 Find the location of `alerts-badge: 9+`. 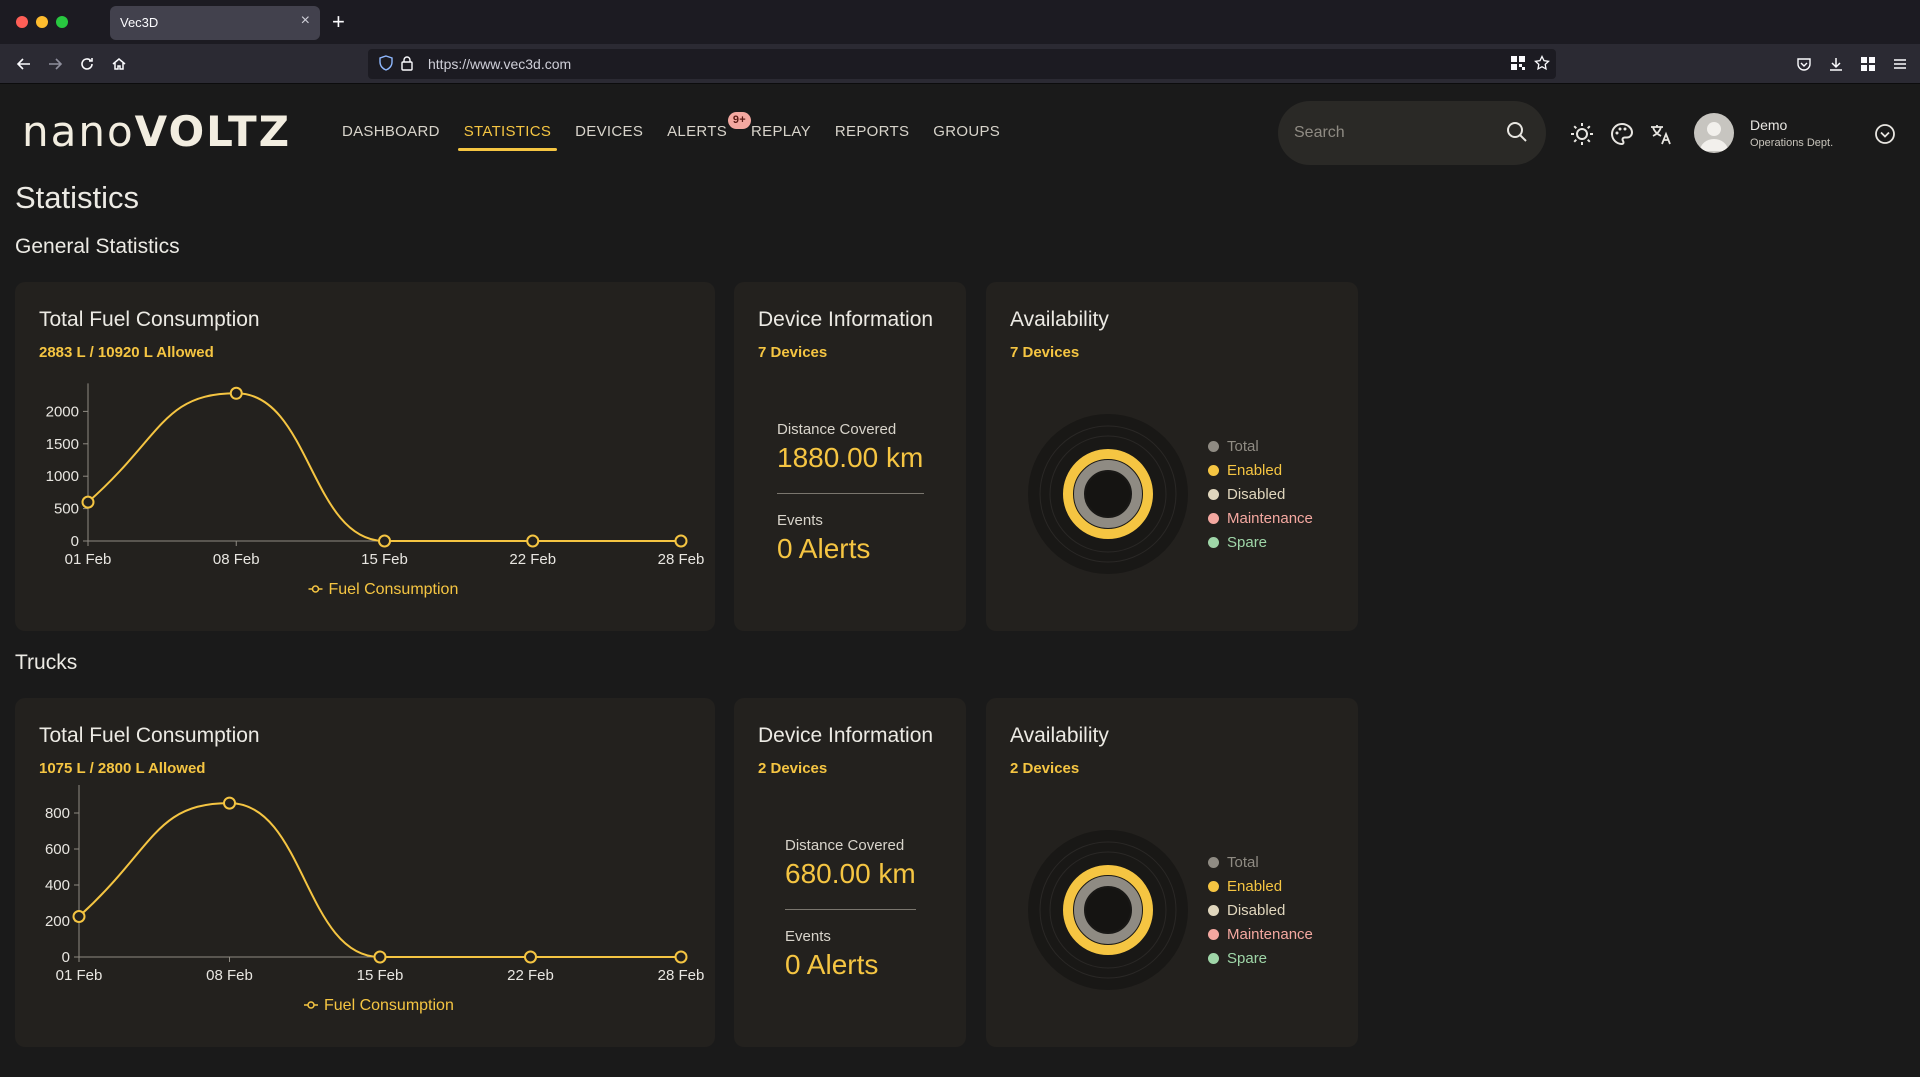

alerts-badge: 9+ is located at coordinates (739, 120).